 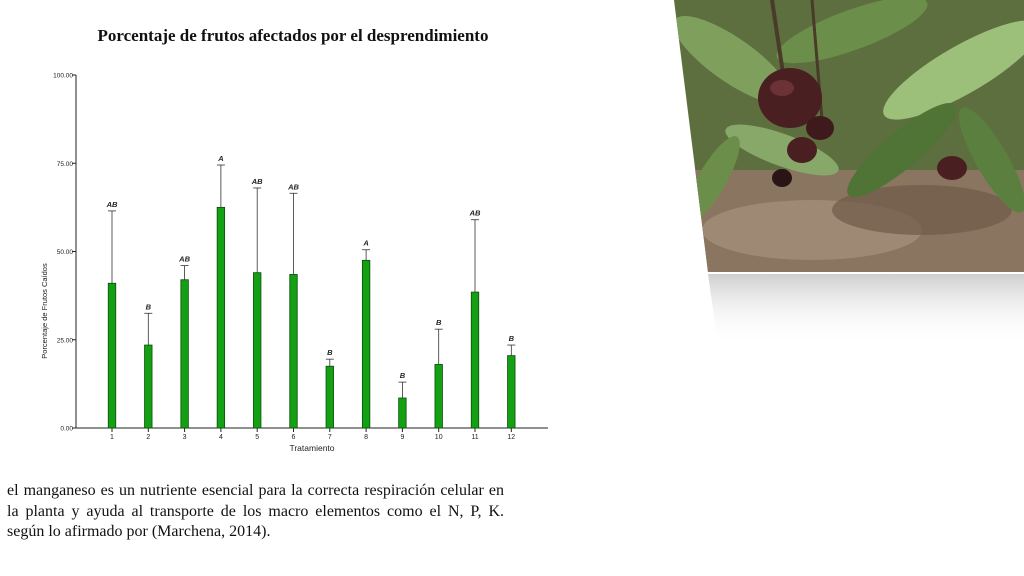 I want to click on x-tick-label: 3, so click(x=185, y=437).